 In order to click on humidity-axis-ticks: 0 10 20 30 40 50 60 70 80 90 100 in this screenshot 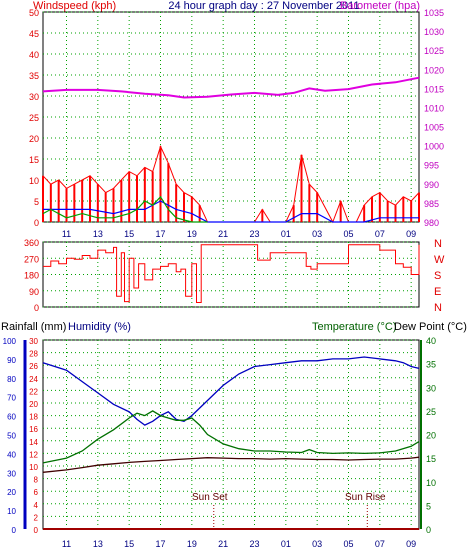, I will do `click(10, 436)`.